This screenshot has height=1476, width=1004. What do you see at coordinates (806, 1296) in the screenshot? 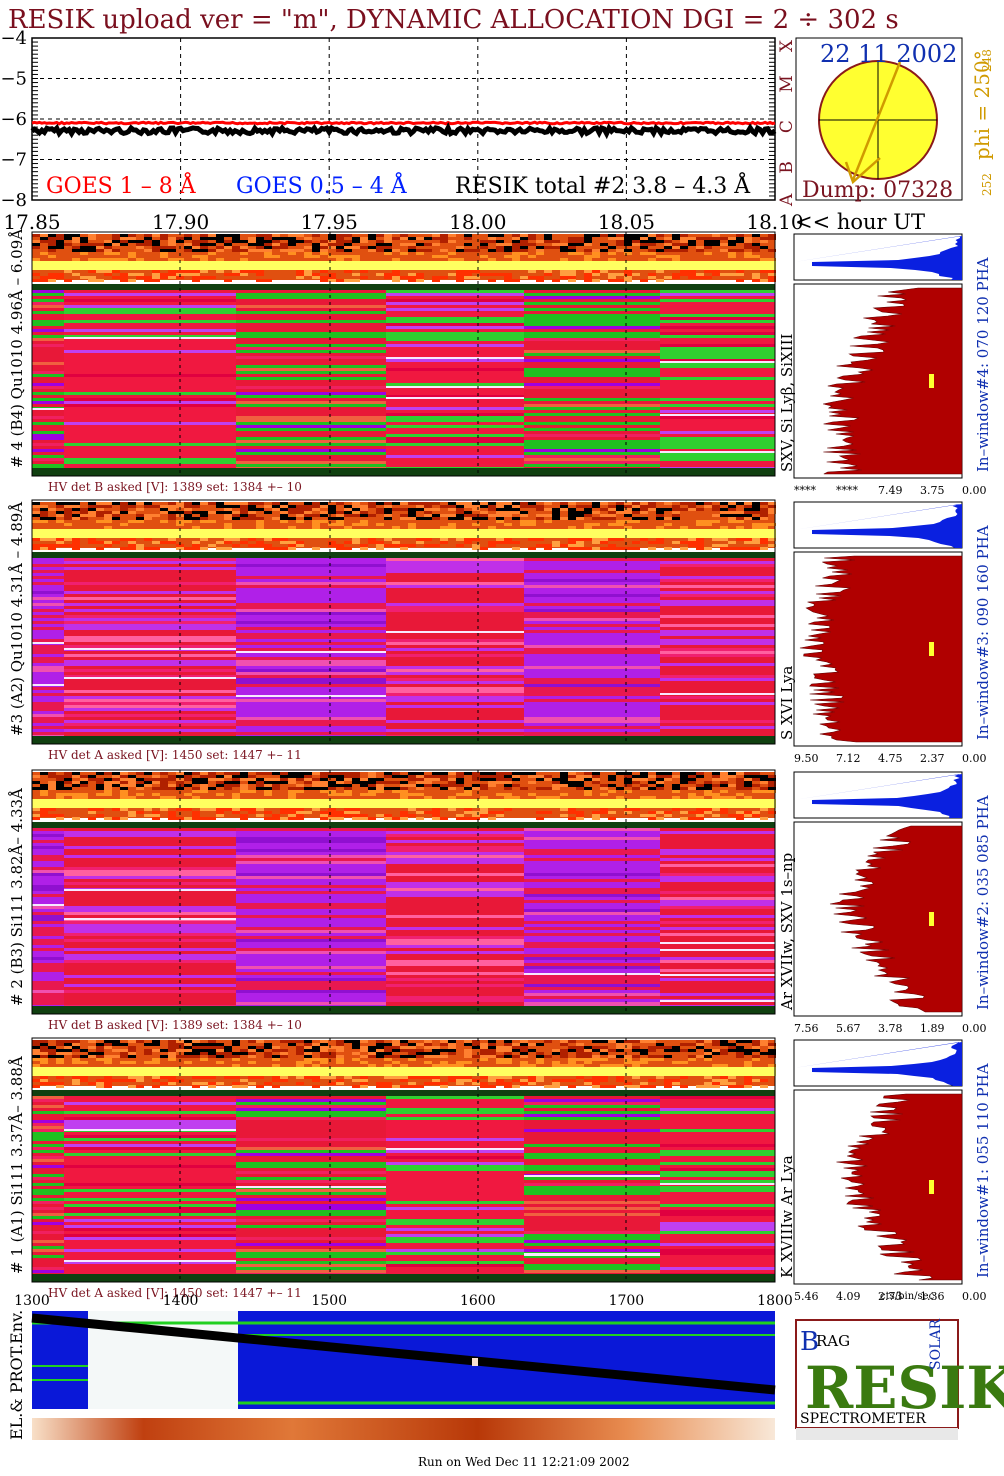
I see `histogram-scale-tick: 5.46` at bounding box center [806, 1296].